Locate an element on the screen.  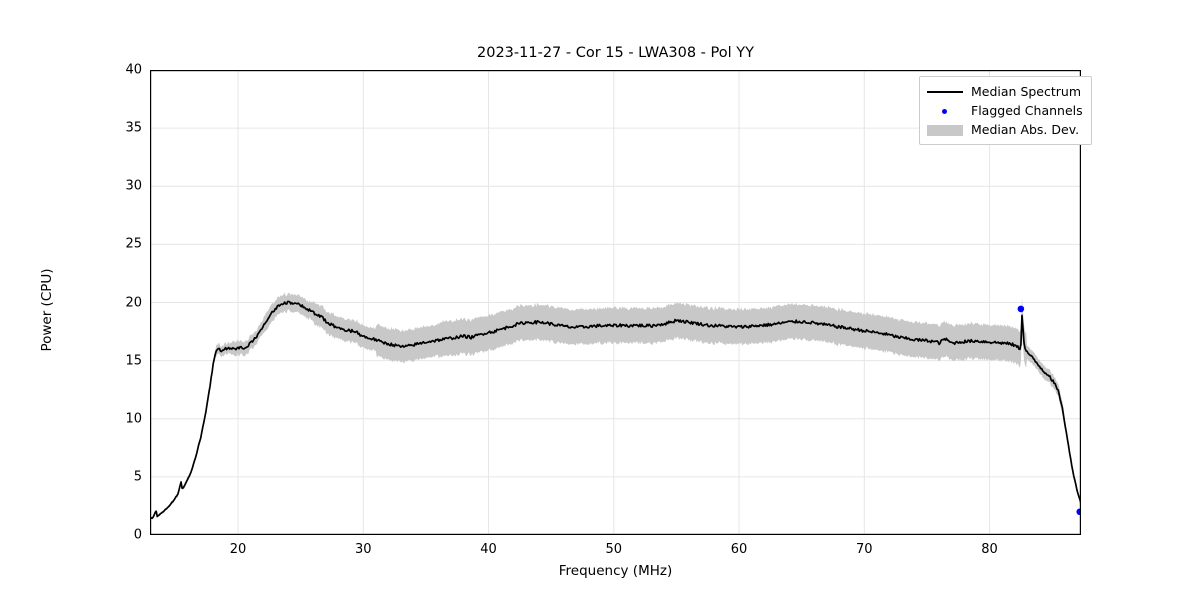
y-axis-tick-labels: 0 5 10 15 20 25 30 35 40 is located at coordinates (119, 303).